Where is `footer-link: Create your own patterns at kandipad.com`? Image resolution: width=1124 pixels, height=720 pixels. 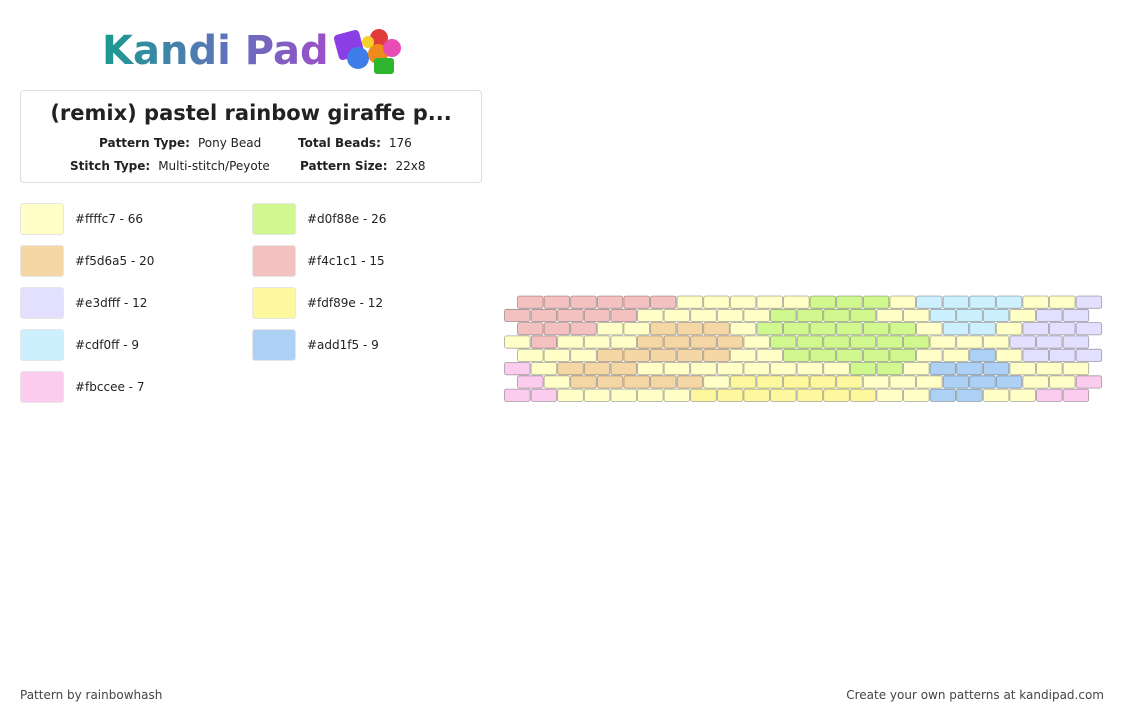
footer-link: Create your own patterns at kandipad.com is located at coordinates (975, 695).